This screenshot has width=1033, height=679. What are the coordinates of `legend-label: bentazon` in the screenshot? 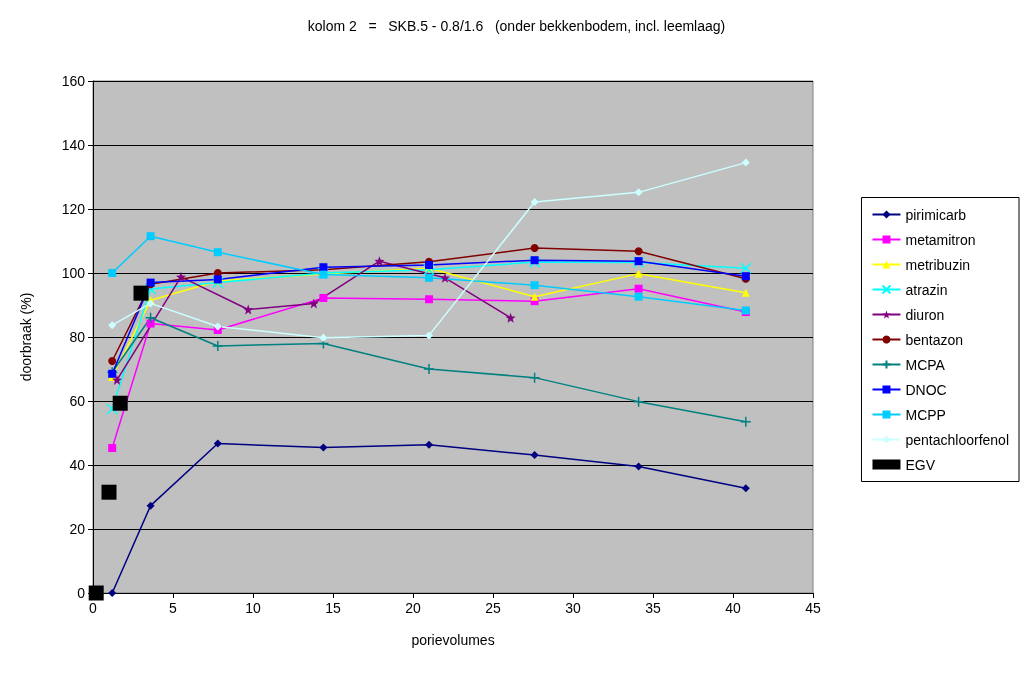 It's located at (934, 339).